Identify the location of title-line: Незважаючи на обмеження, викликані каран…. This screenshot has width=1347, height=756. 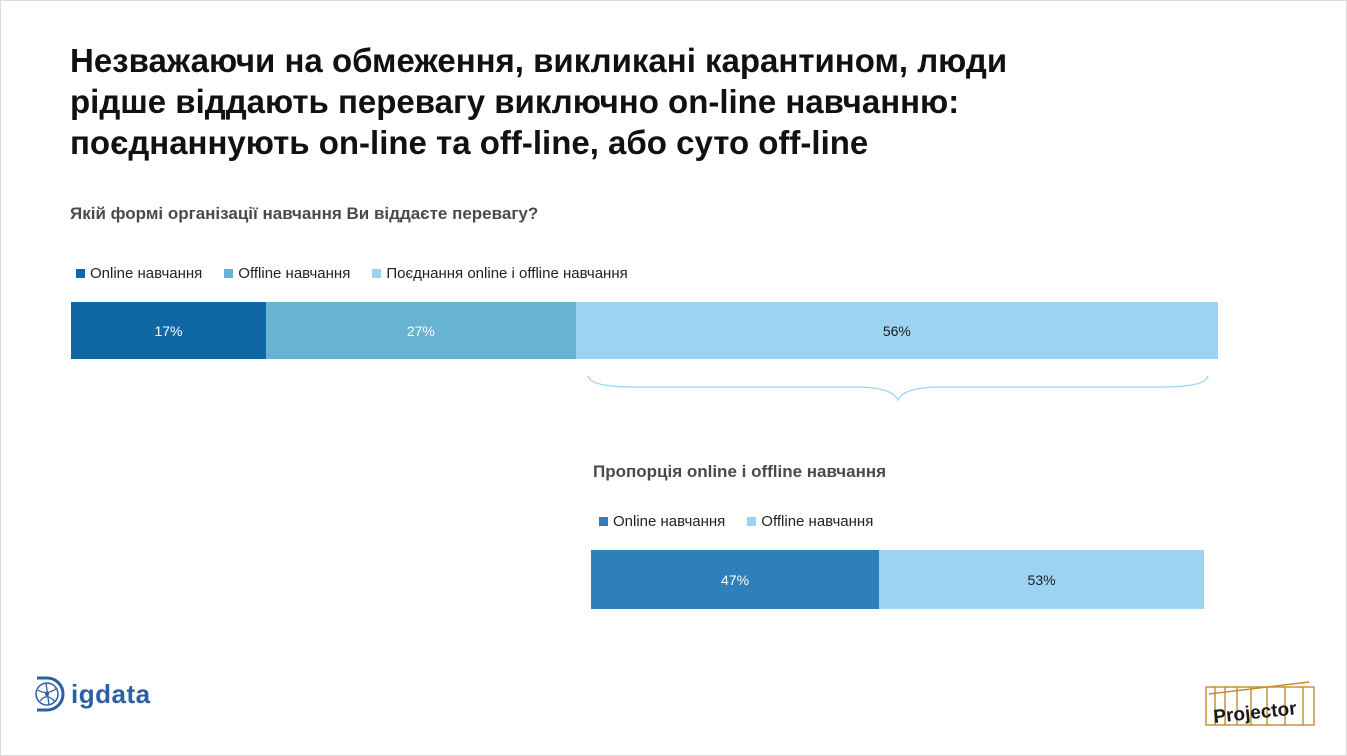
(539, 60).